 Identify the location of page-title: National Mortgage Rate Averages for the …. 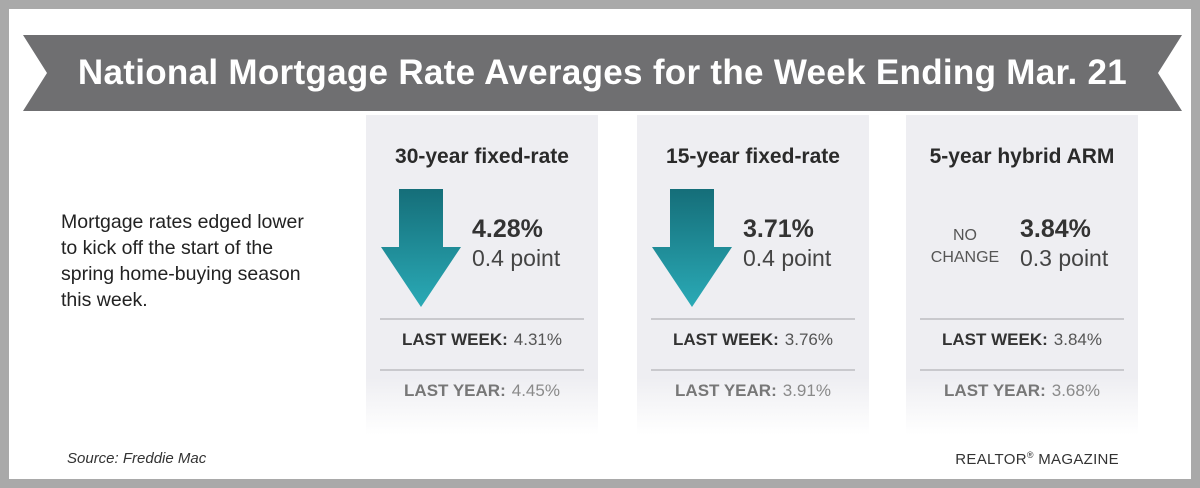
(602, 72).